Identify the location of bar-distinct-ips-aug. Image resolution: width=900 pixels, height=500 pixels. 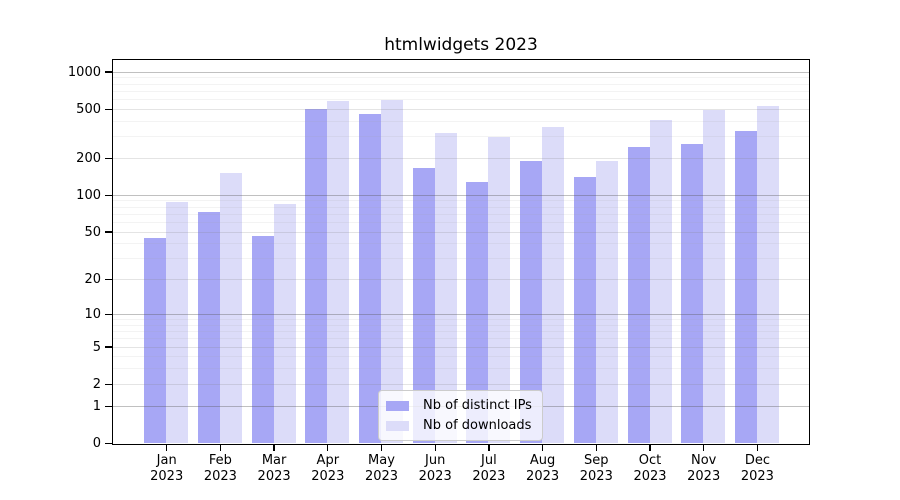
(531, 301).